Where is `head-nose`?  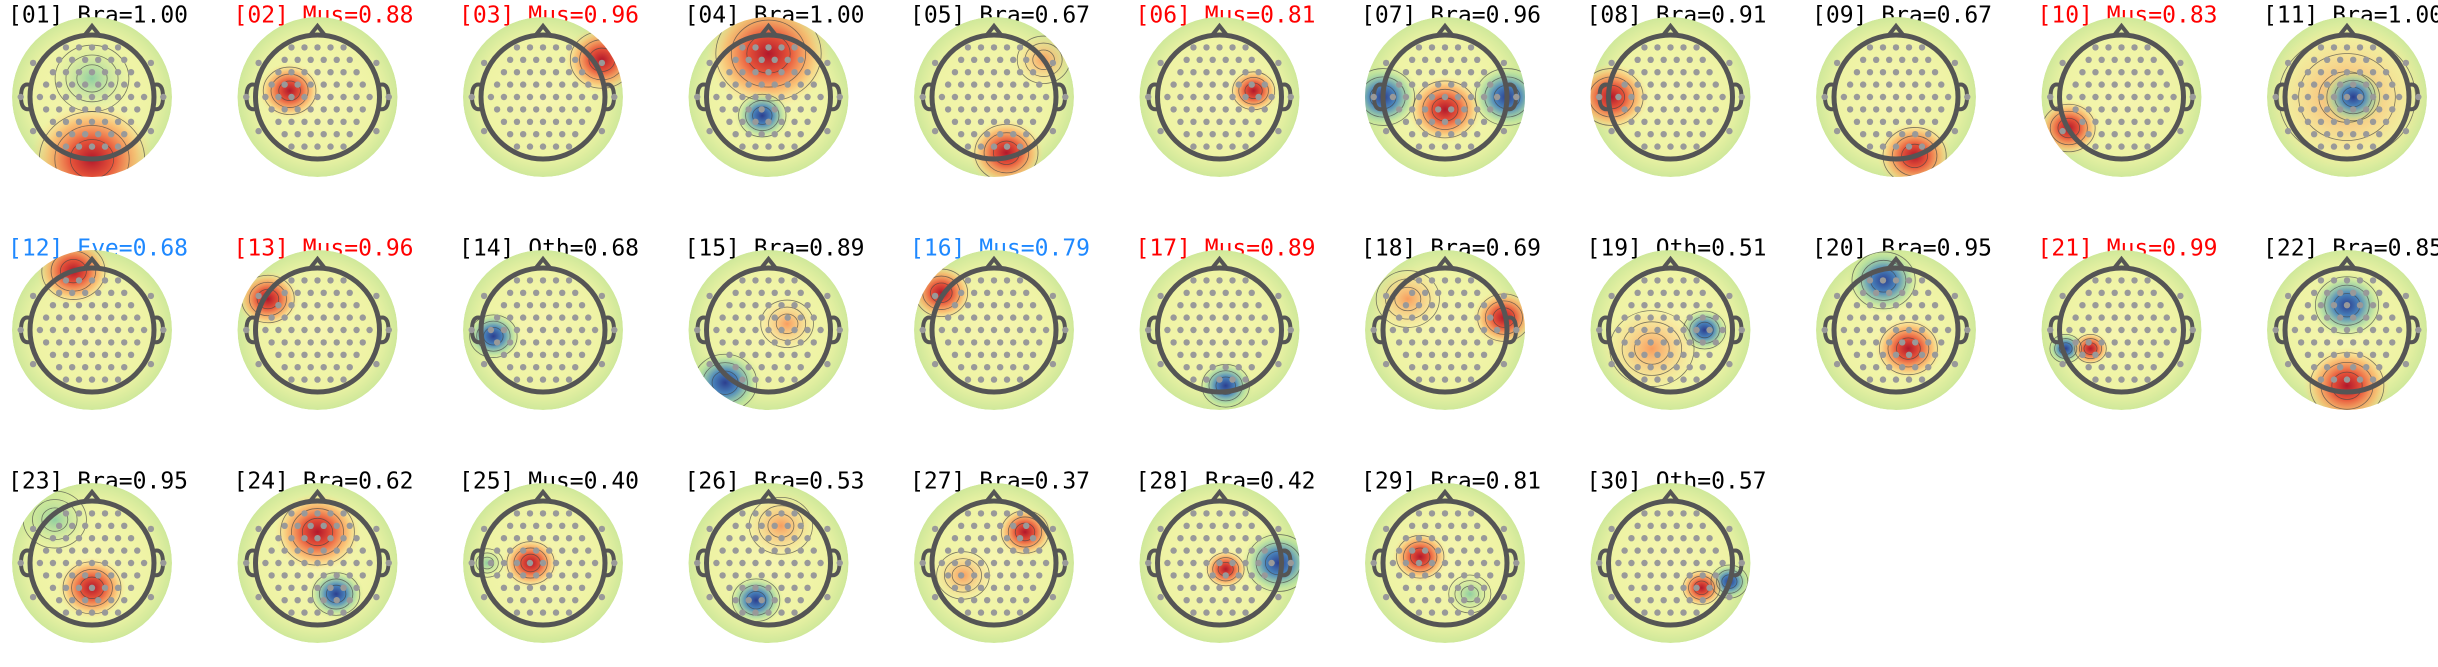
head-nose is located at coordinates (92, 30).